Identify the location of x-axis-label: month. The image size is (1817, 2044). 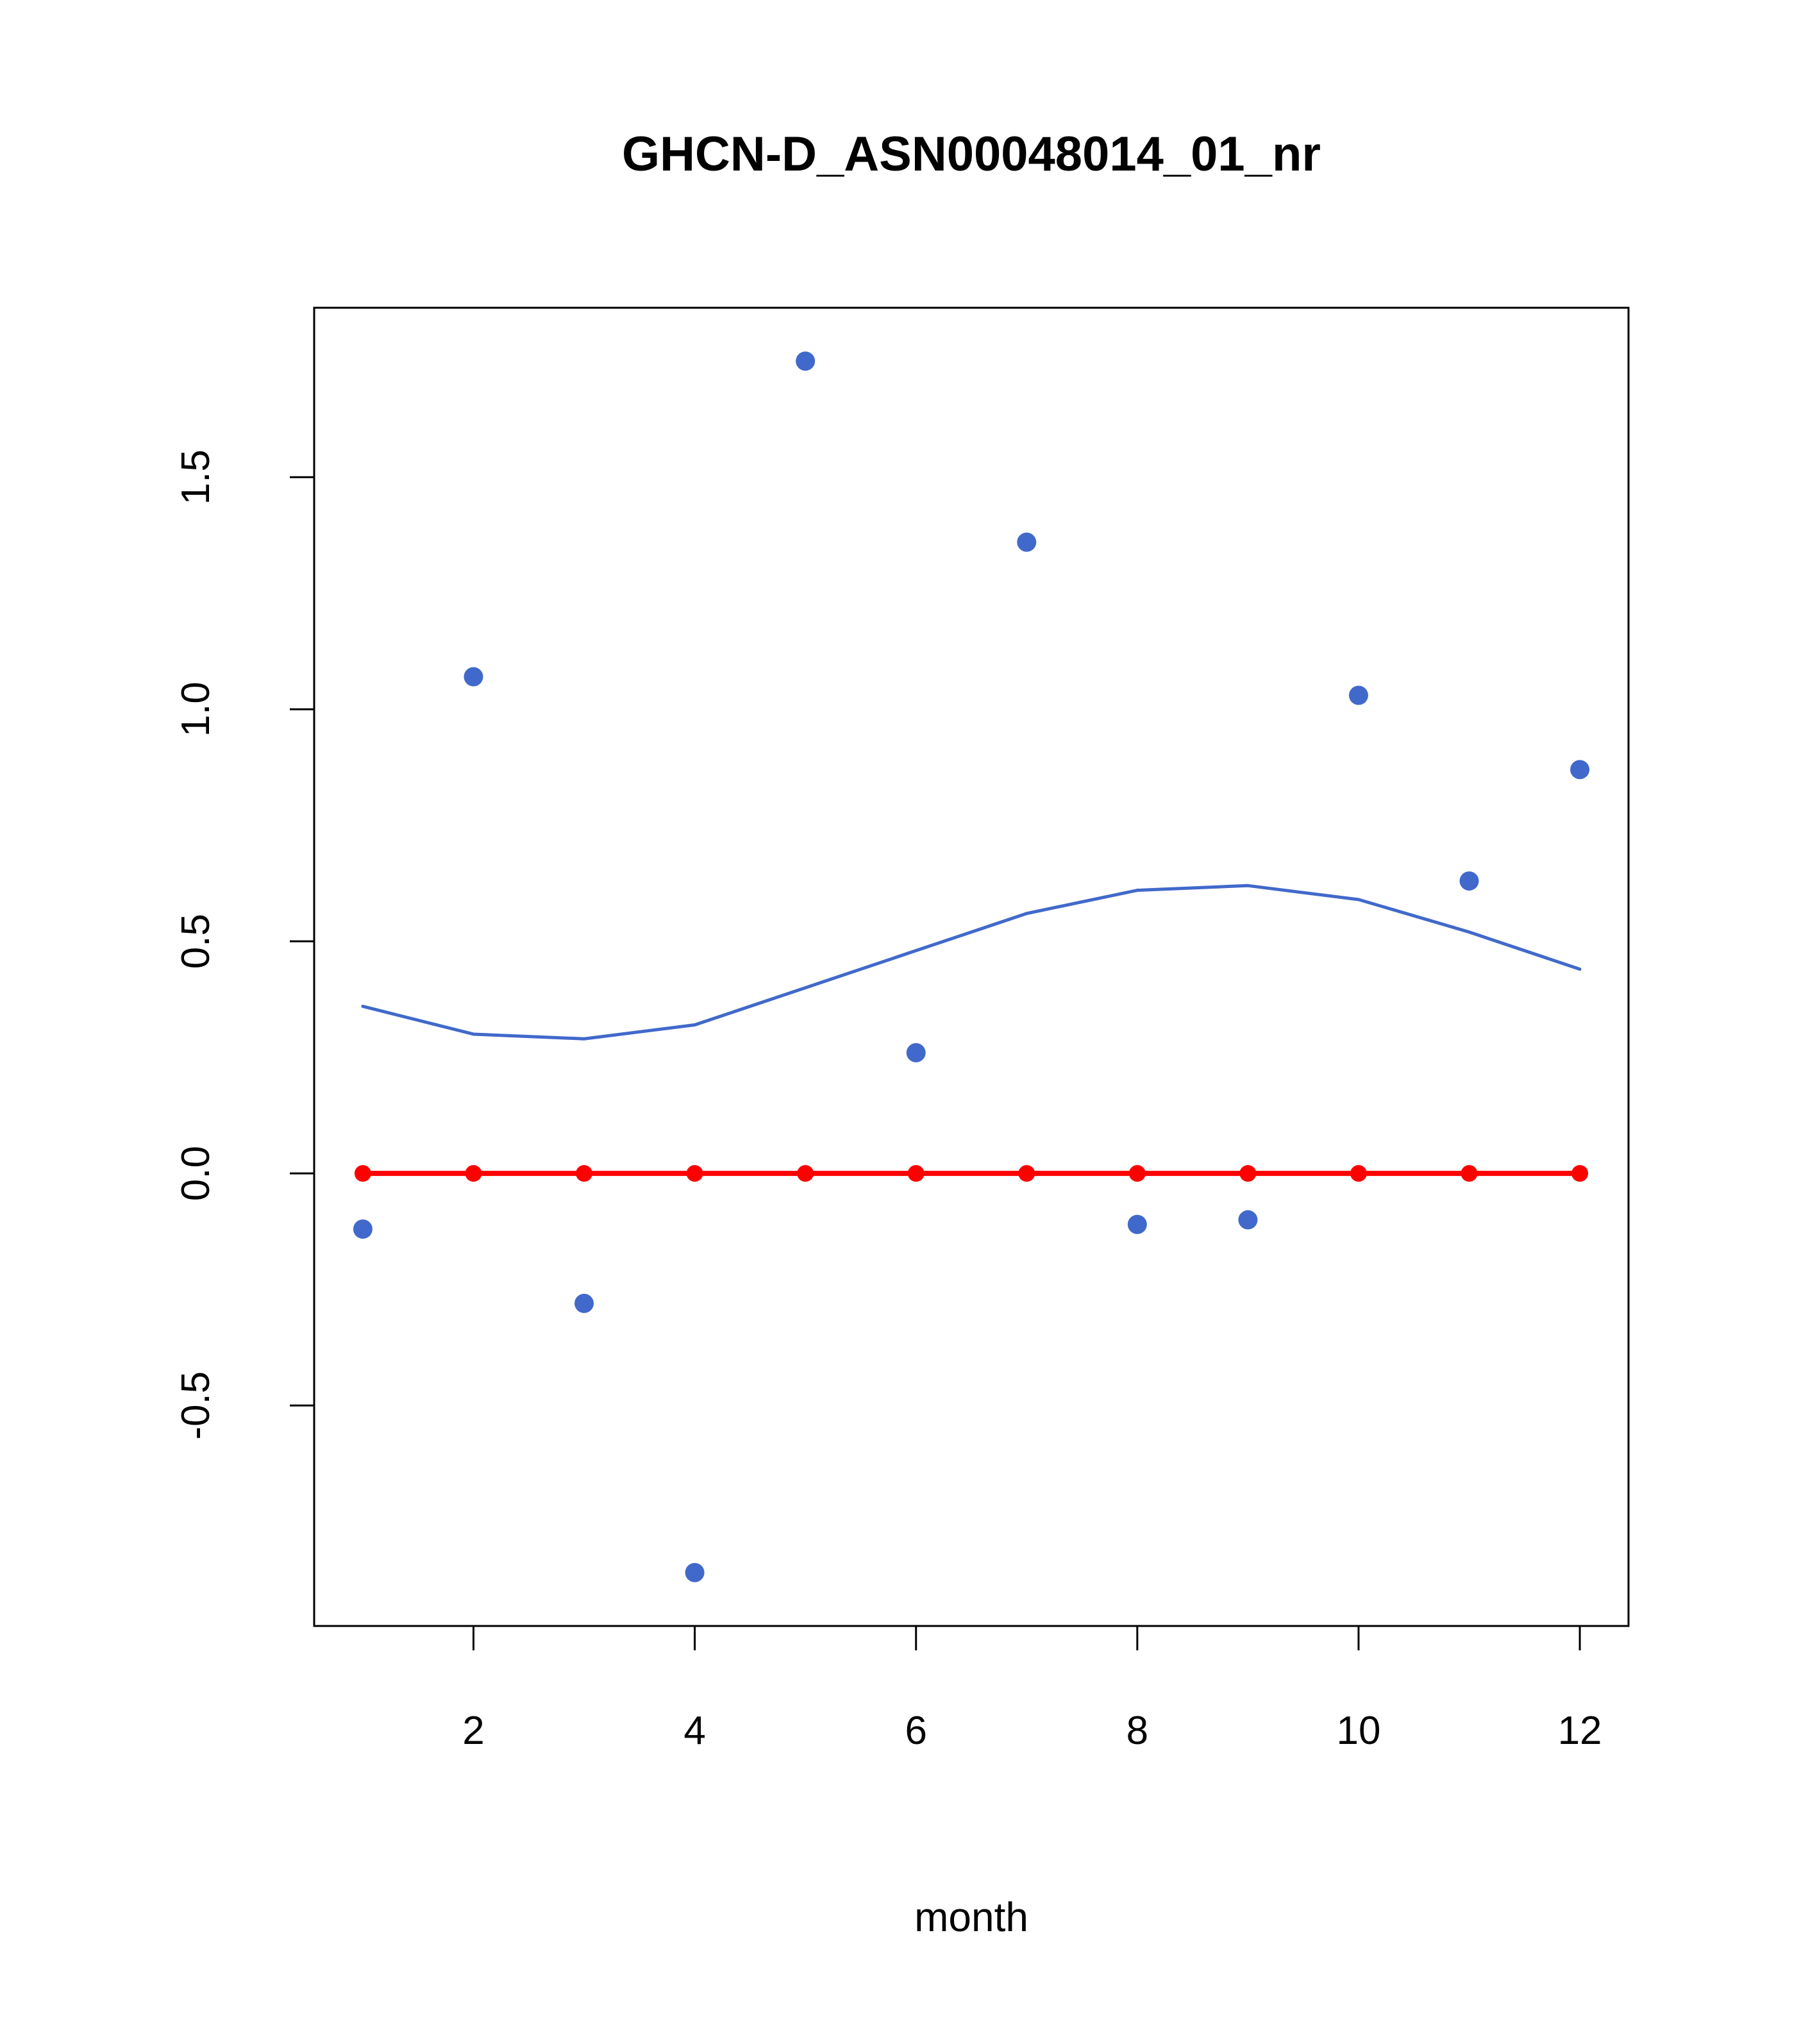
(971, 1917).